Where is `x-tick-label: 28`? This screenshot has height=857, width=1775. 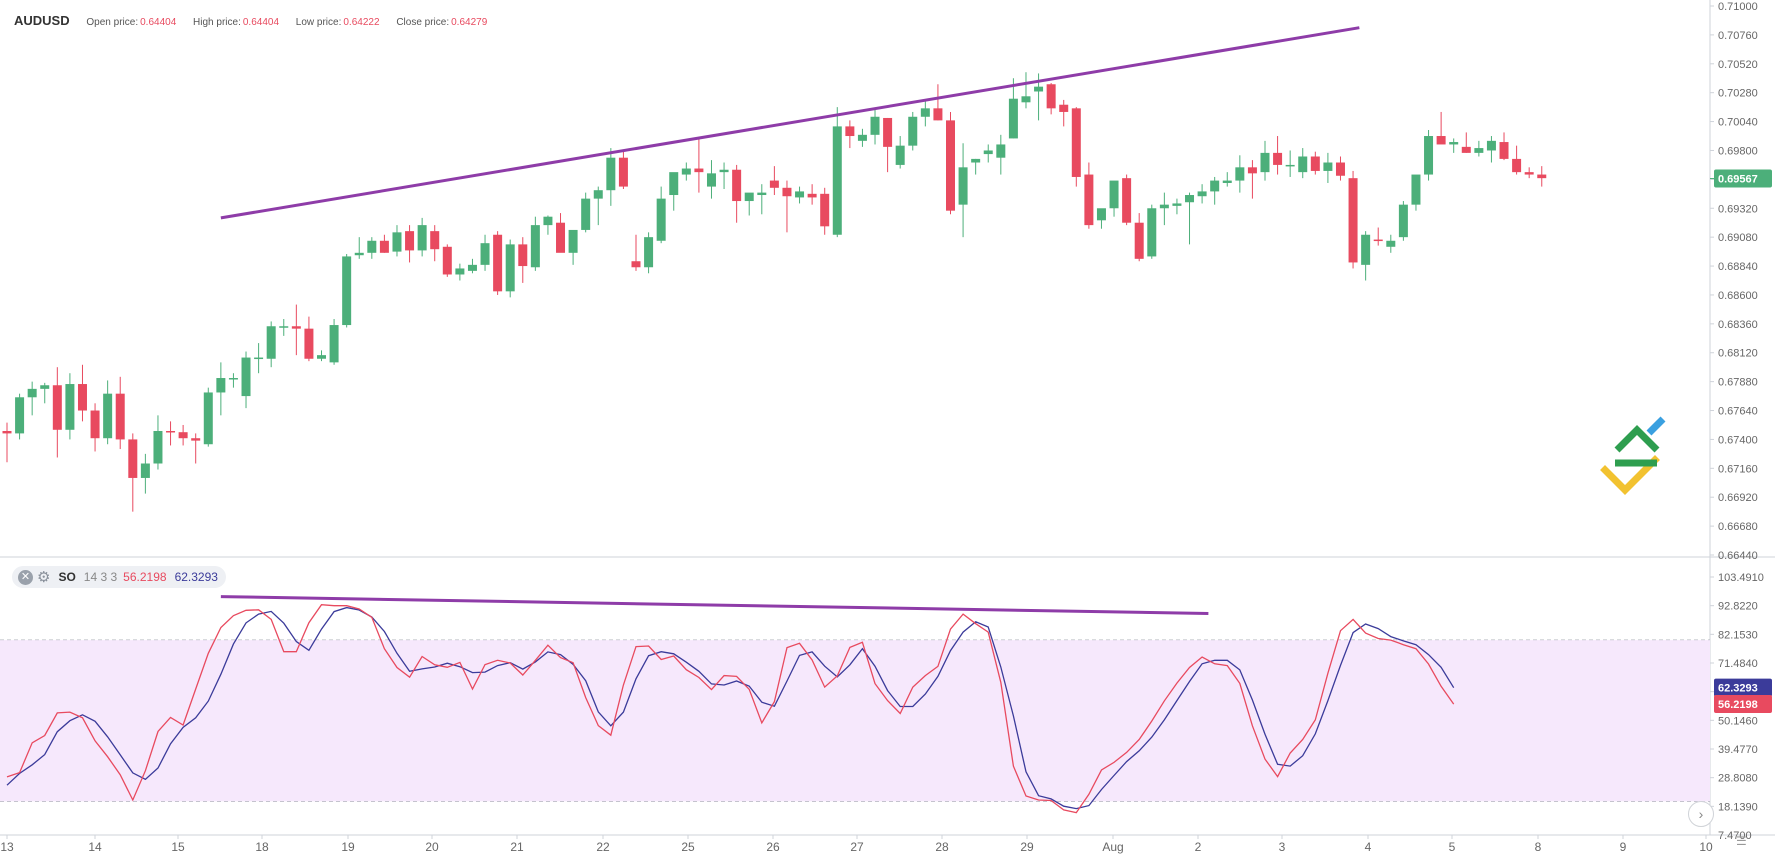
x-tick-label: 28 is located at coordinates (942, 847).